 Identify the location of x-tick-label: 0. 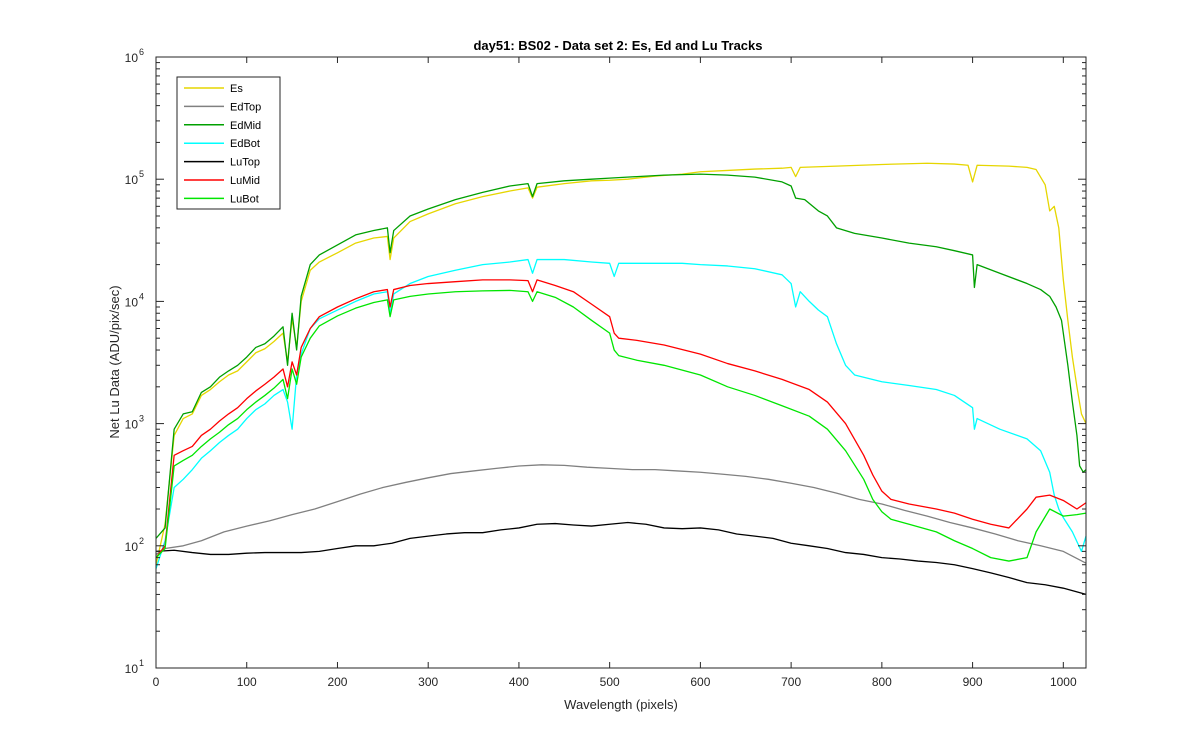
(156, 682).